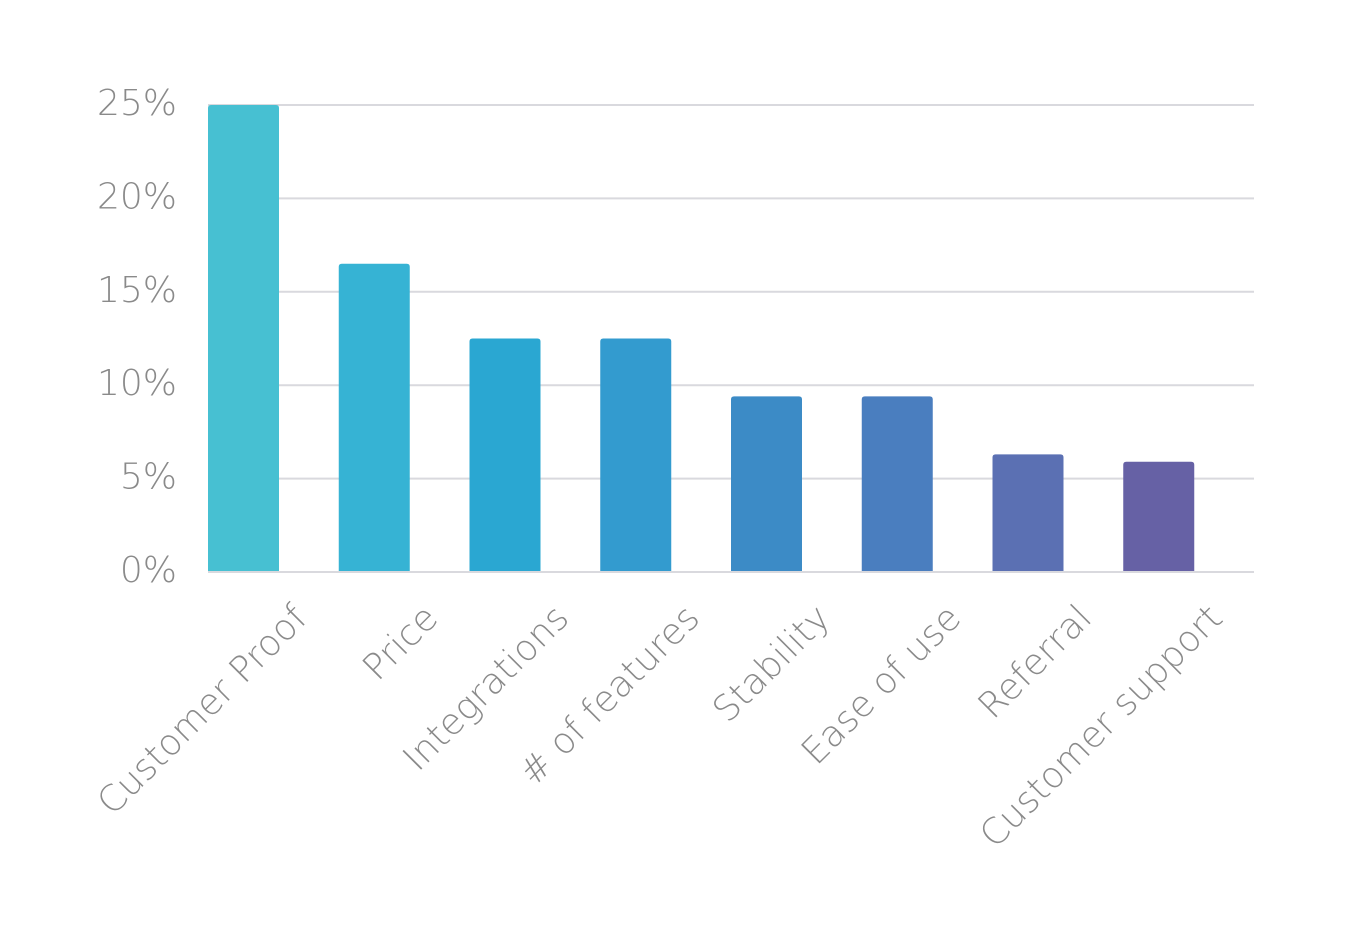 The image size is (1364, 938). What do you see at coordinates (1035, 661) in the screenshot?
I see `x-tick-label: Referral` at bounding box center [1035, 661].